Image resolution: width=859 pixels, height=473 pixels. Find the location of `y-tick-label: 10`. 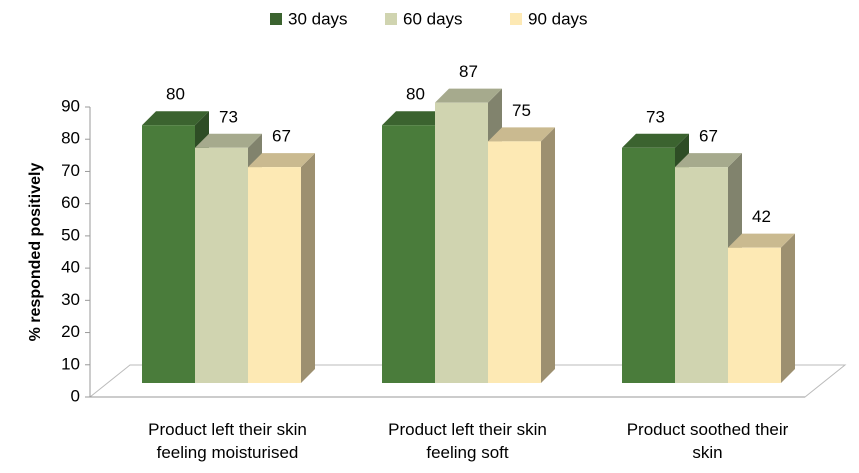

y-tick-label: 10 is located at coordinates (70, 363).